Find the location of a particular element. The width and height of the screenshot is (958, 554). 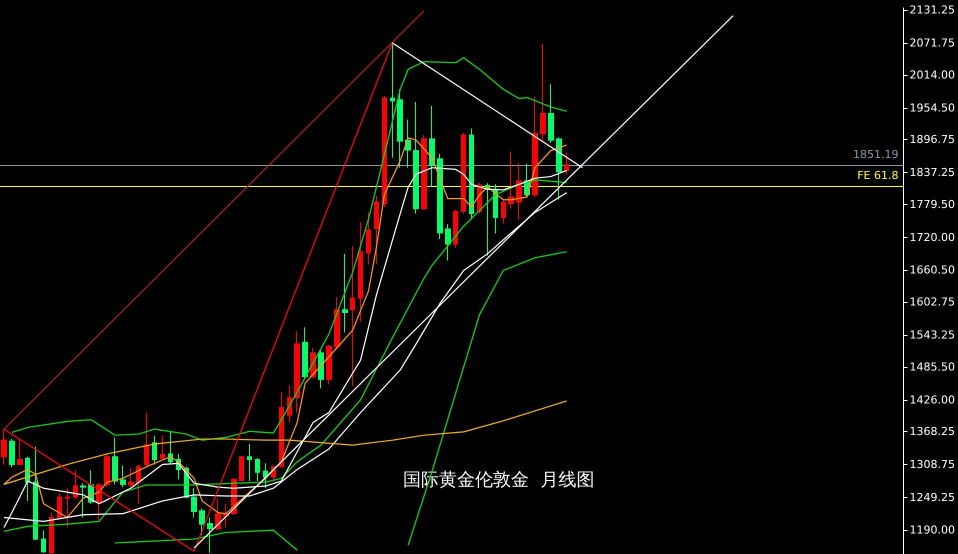

y-tick-label: 2014.00 is located at coordinates (933, 75).